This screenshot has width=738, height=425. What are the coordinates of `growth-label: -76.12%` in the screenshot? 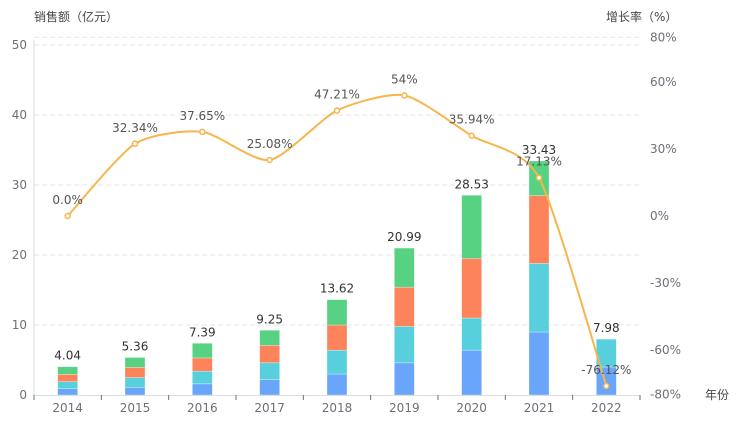 It's located at (606, 370).